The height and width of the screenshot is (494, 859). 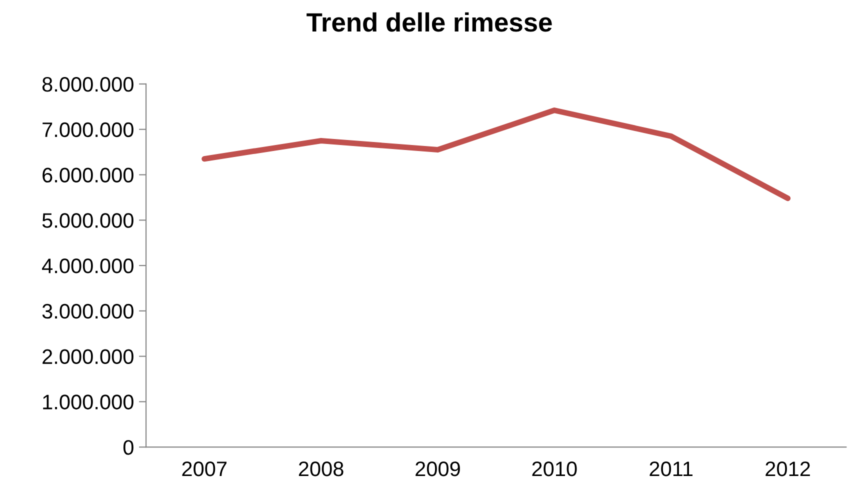 What do you see at coordinates (554, 469) in the screenshot?
I see `x-tick-label: 2010` at bounding box center [554, 469].